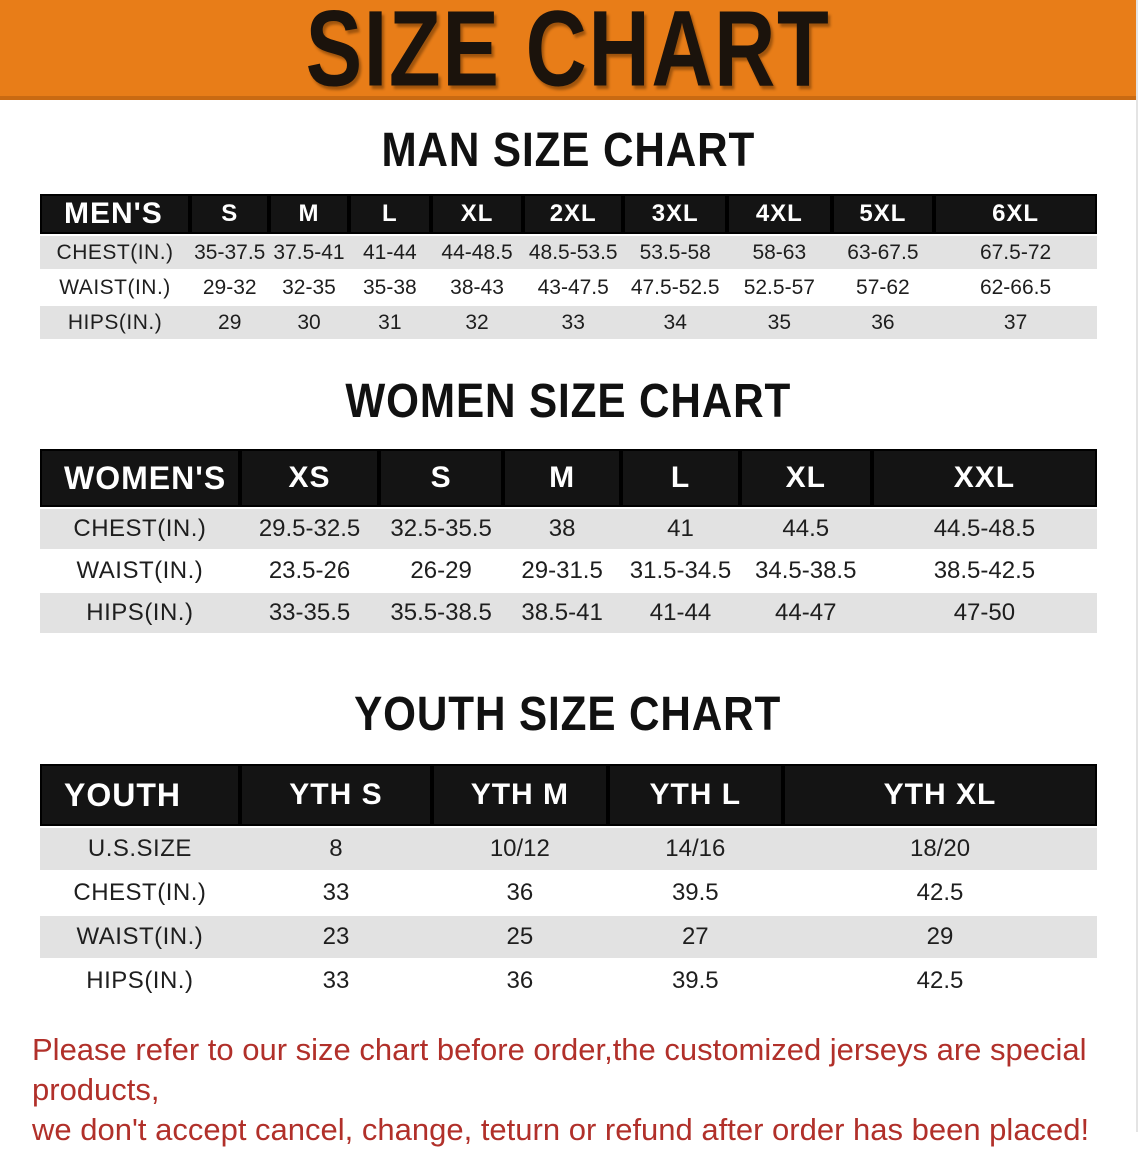 The width and height of the screenshot is (1138, 1150). Describe the element at coordinates (695, 937) in the screenshot. I see `size-value-cell: 27` at that location.